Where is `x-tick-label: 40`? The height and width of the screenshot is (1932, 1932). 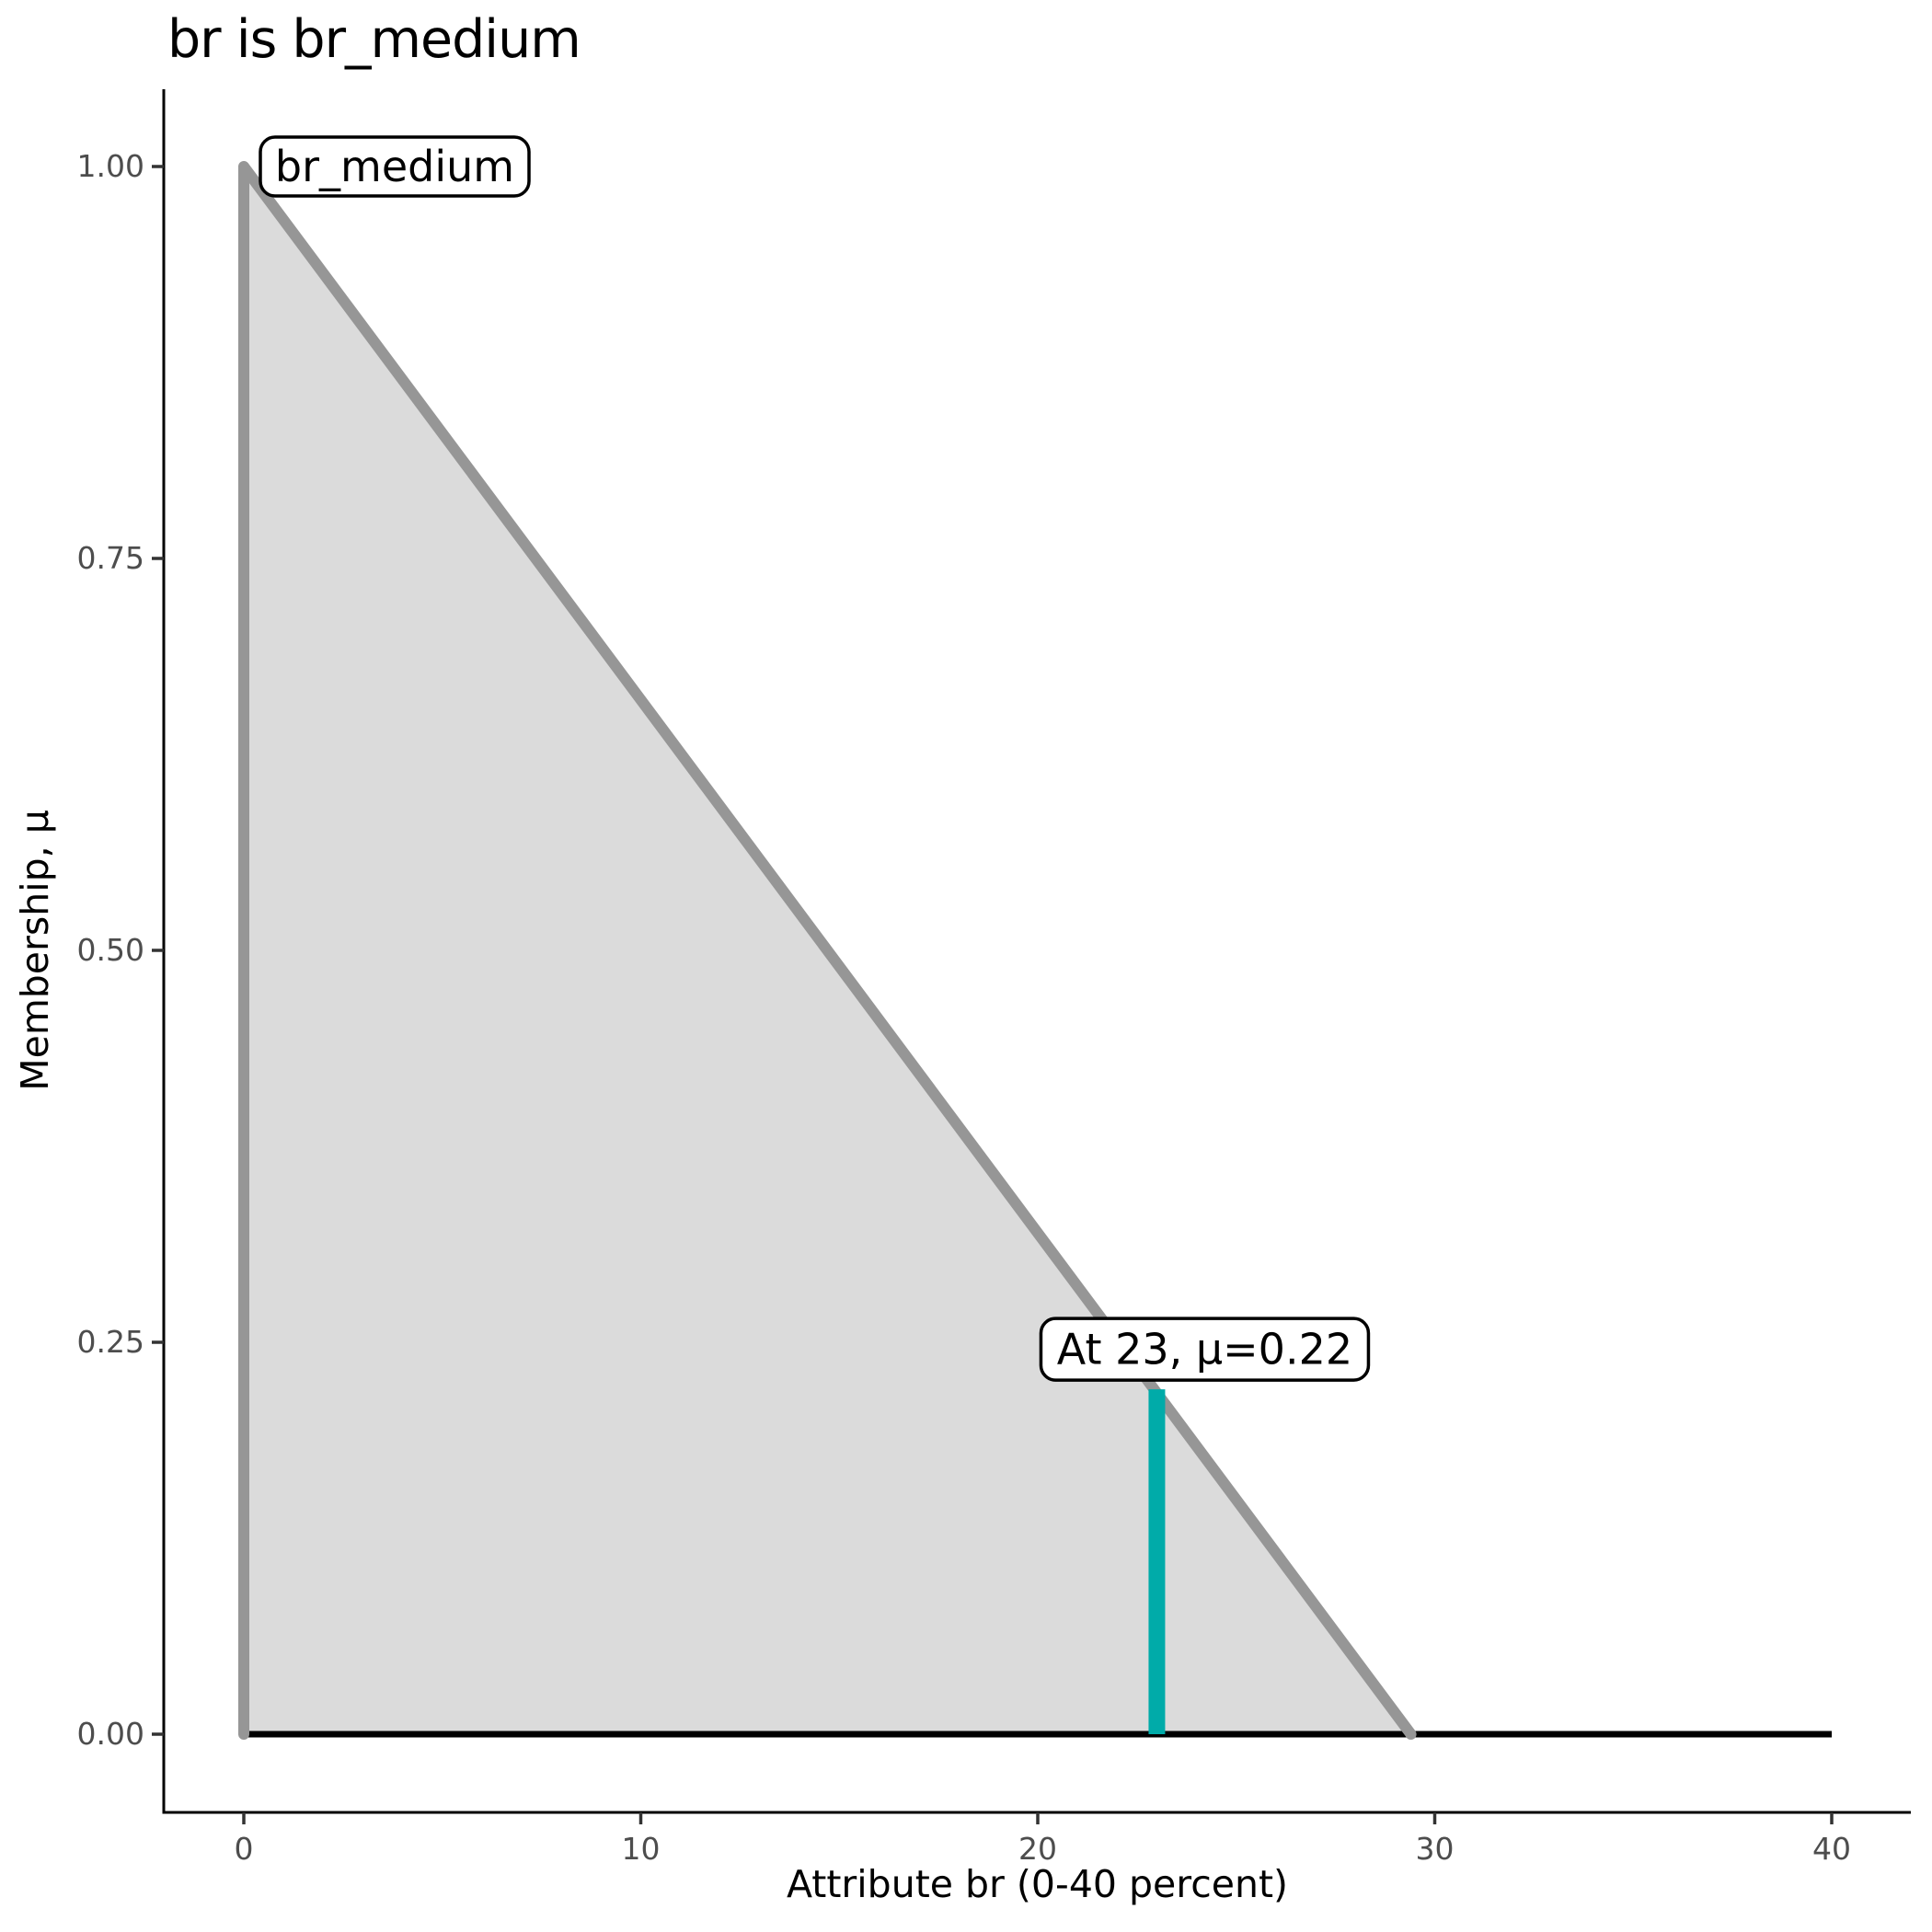
x-tick-label: 40 is located at coordinates (1831, 1849).